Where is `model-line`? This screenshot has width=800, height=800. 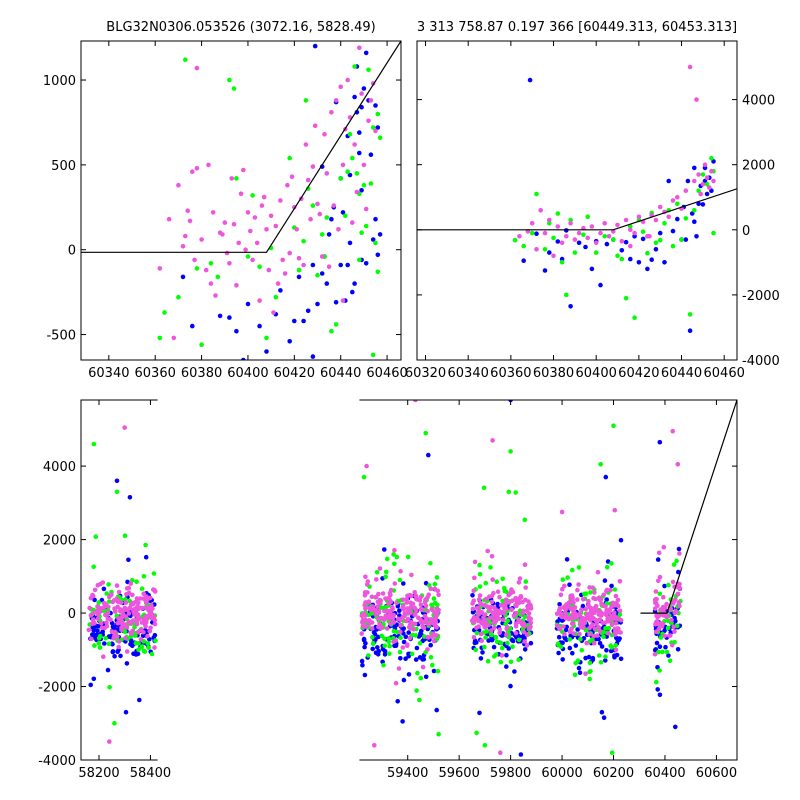 model-line is located at coordinates (577, 209).